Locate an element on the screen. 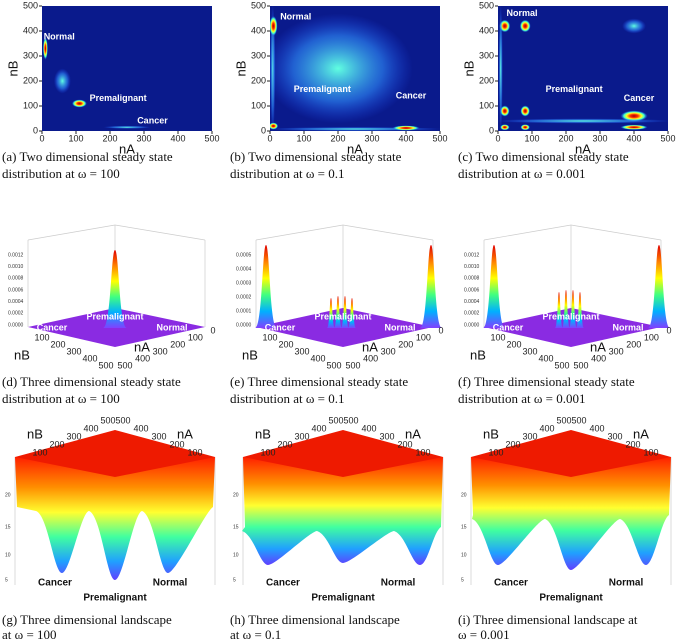 This screenshot has width=685, height=641. caption-line: at ω = 100 is located at coordinates (29, 634).